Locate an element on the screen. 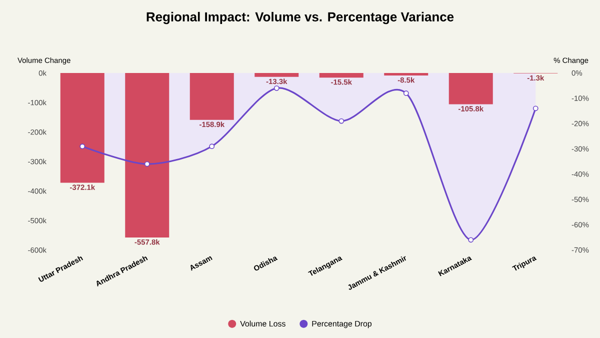  chart-title: Regional Impact: Volume vs. Percentage Variance is located at coordinates (300, 18).